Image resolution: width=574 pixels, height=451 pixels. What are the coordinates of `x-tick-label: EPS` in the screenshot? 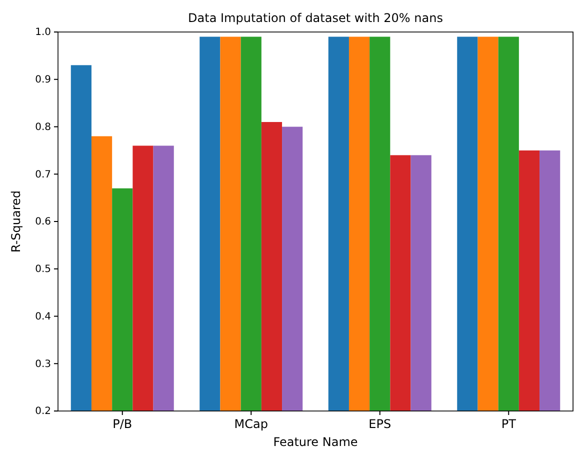 It's located at (380, 424).